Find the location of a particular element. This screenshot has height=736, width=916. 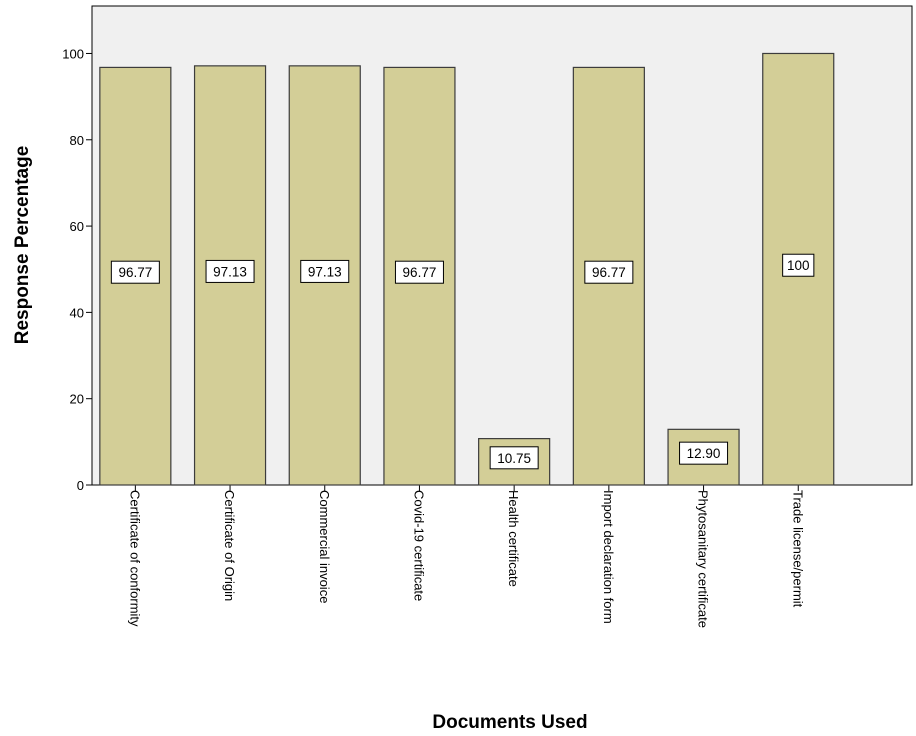

y-tick-label: 0 is located at coordinates (80, 485).